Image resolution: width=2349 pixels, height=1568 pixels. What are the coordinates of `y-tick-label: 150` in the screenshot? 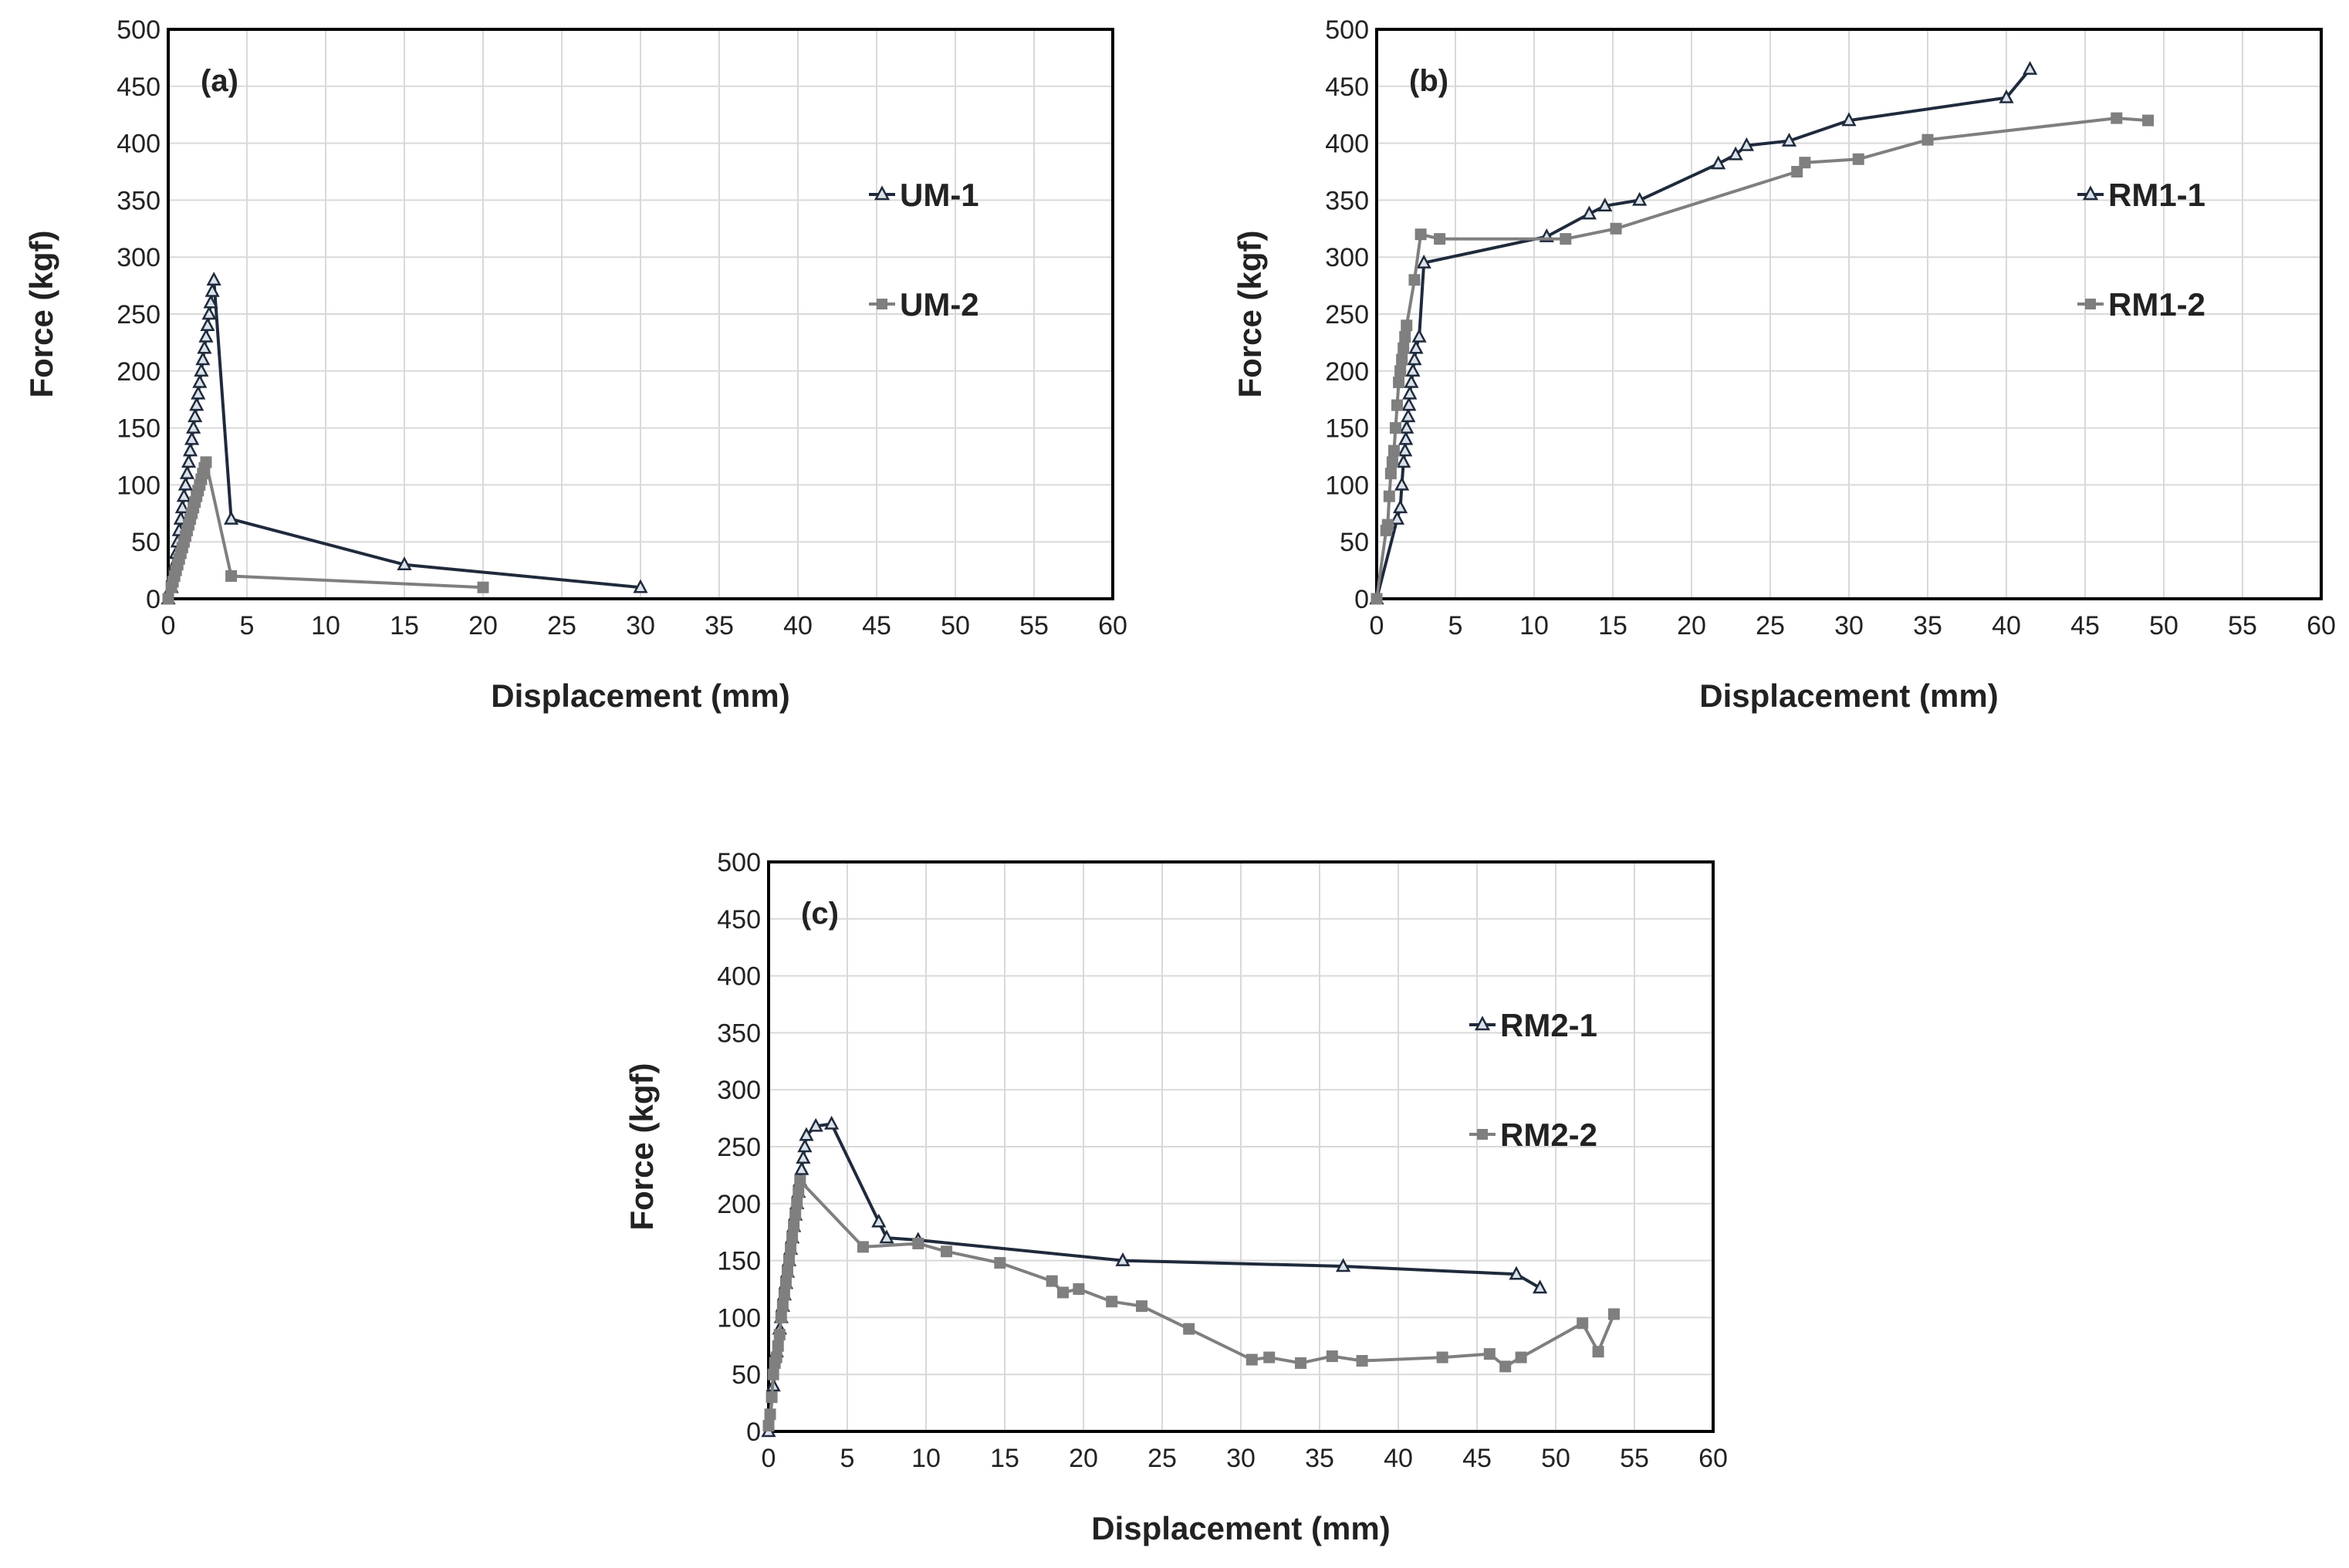 It's located at (139, 429).